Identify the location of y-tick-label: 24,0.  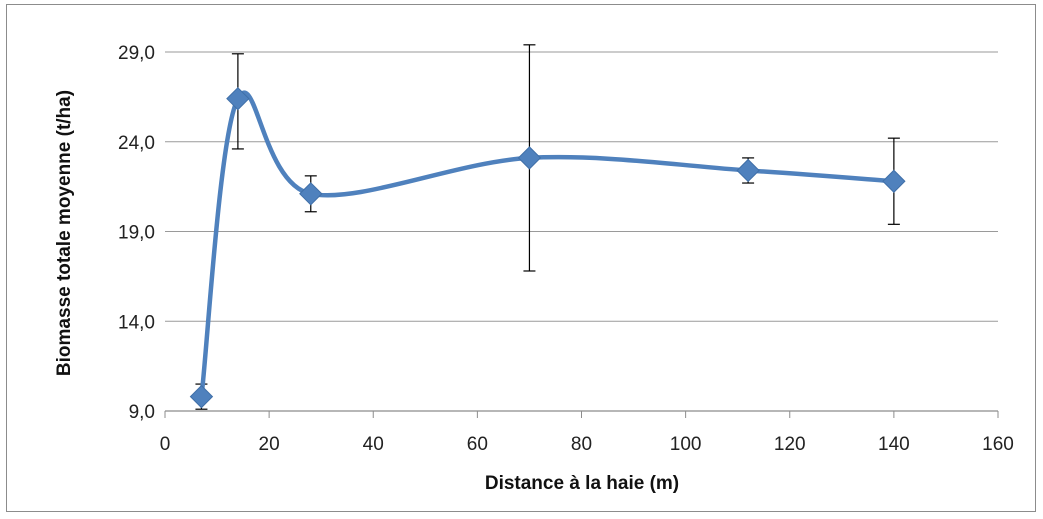
(136, 143).